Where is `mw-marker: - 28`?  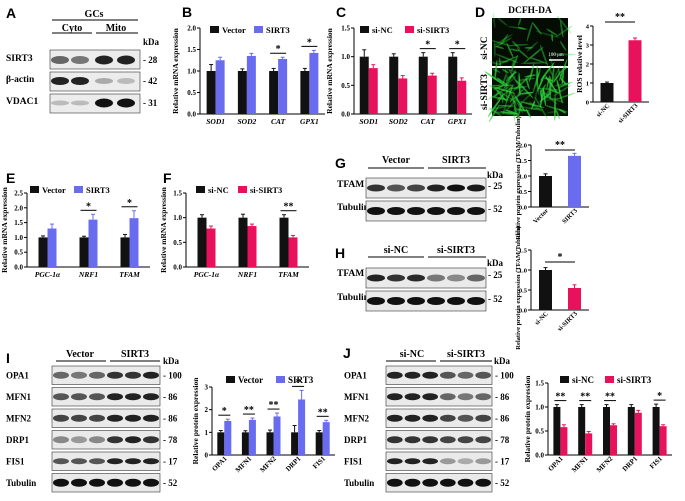
mw-marker: - 28 is located at coordinates (150, 60).